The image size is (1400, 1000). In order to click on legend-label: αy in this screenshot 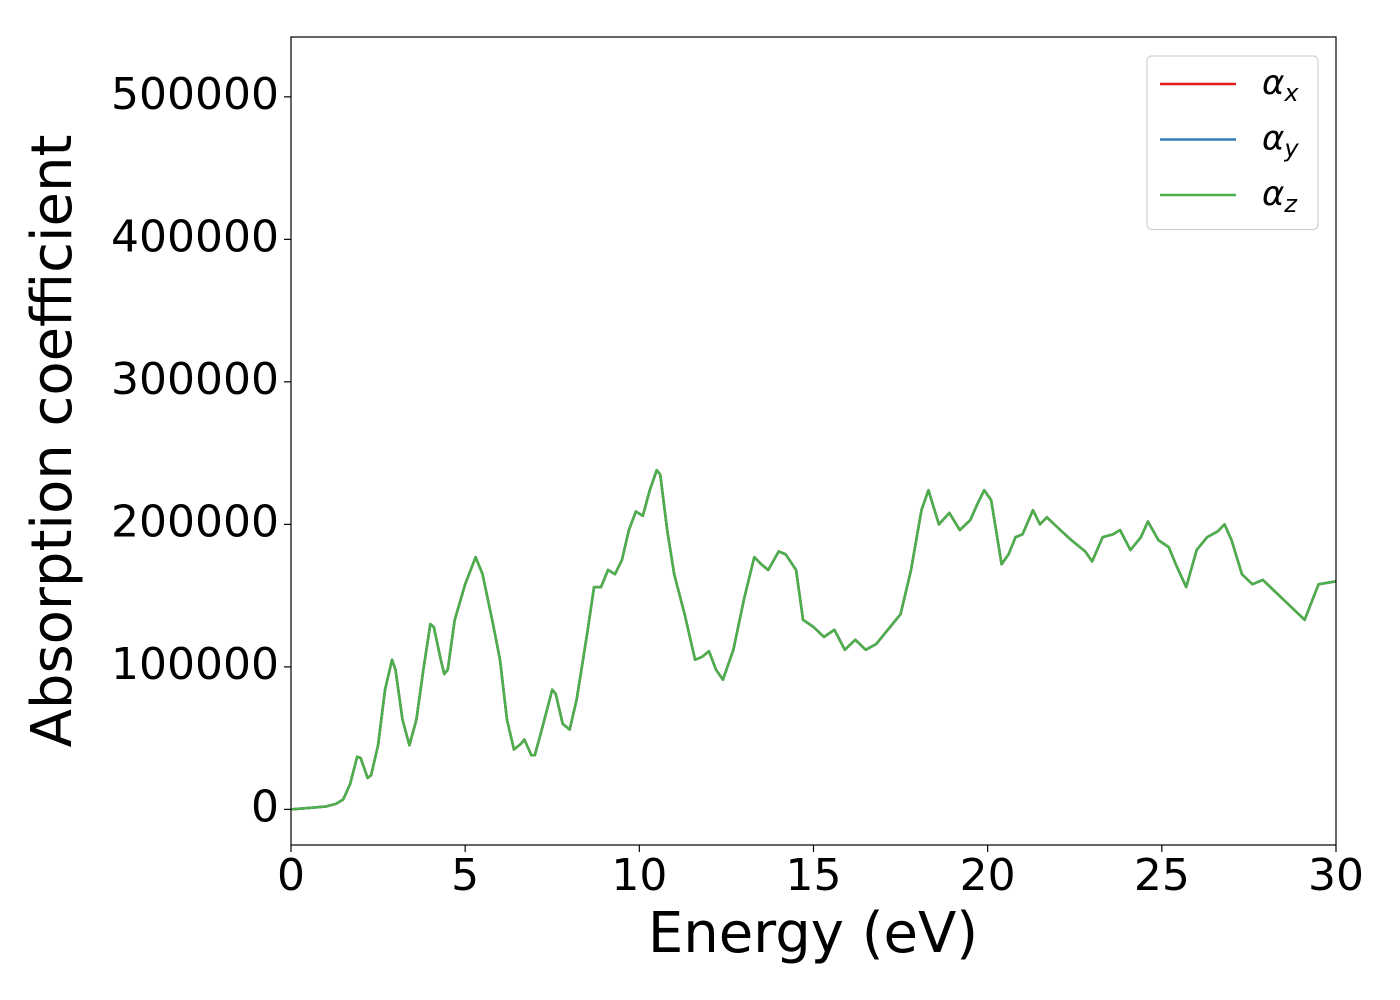, I will do `click(1280, 140)`.